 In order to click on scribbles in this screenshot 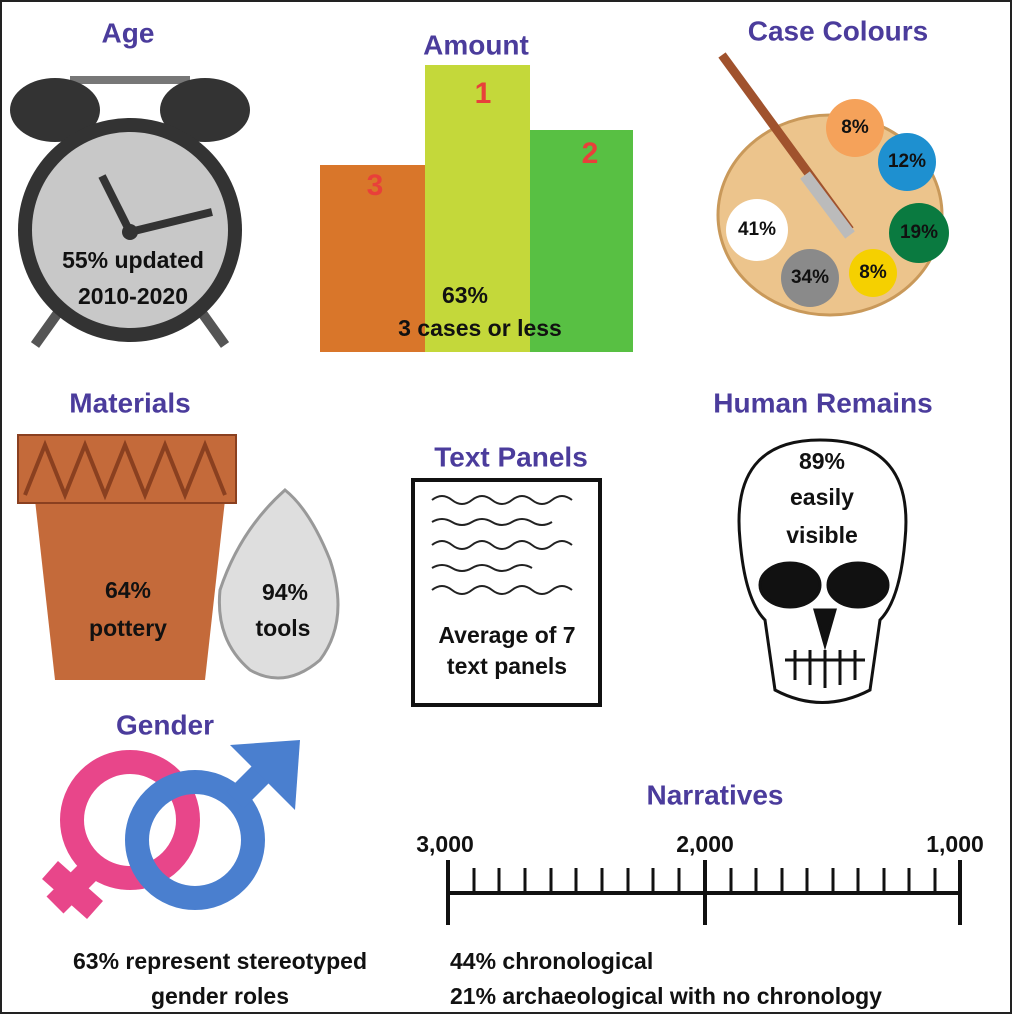, I will do `click(502, 545)`.